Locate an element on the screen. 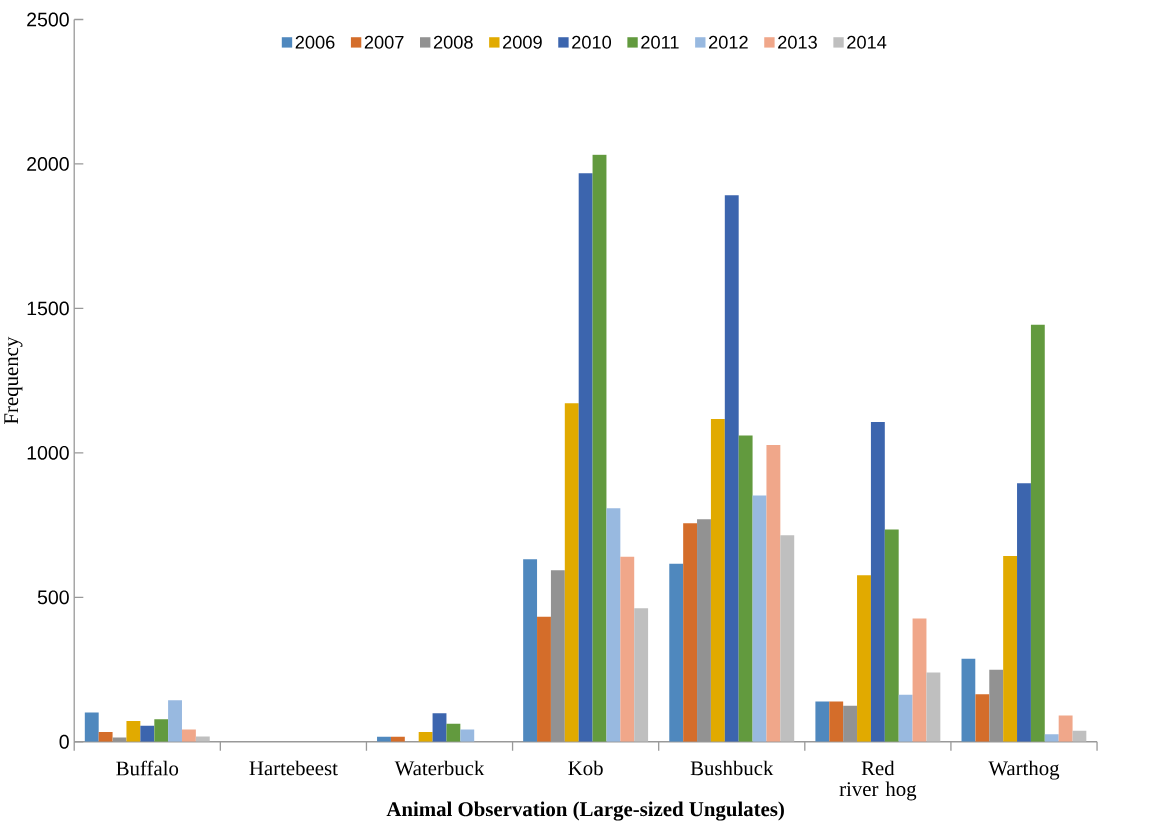 Image resolution: width=1174 pixels, height=838 pixels. x-tick-label: Hartebeest is located at coordinates (293, 768).